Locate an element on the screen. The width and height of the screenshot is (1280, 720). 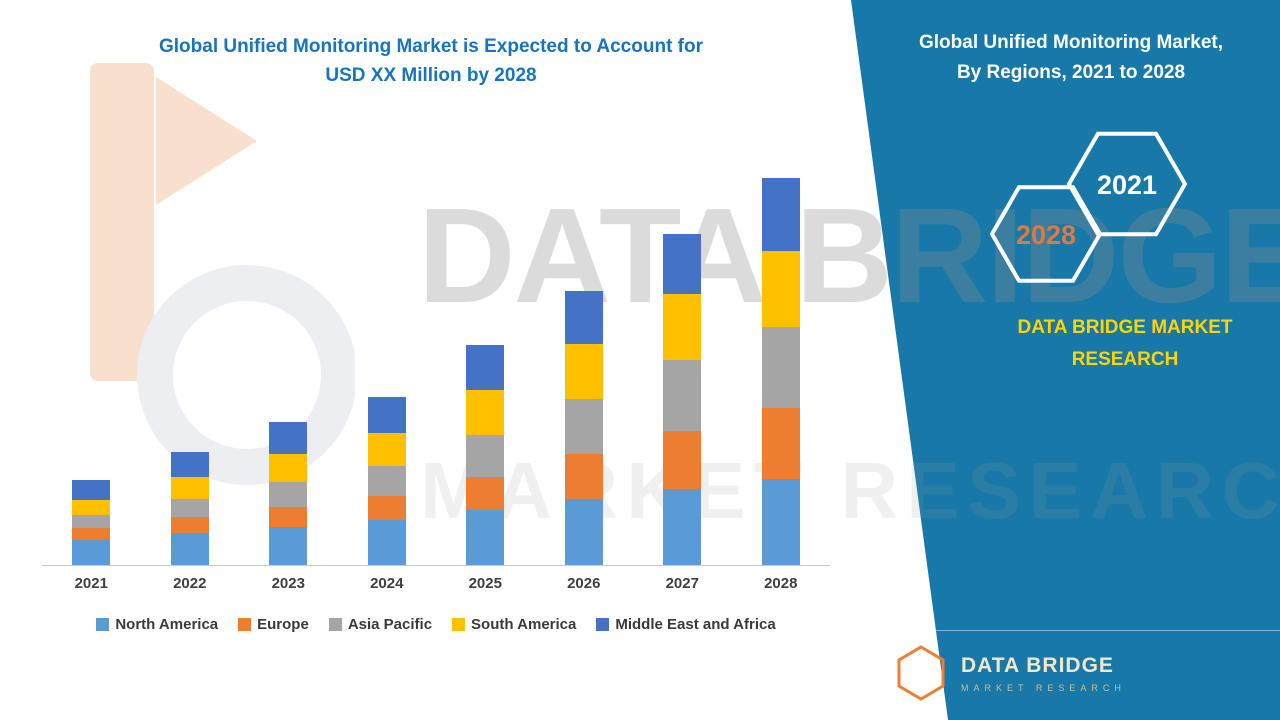
databridge-logo-letter: b is located at coordinates (920, 673).